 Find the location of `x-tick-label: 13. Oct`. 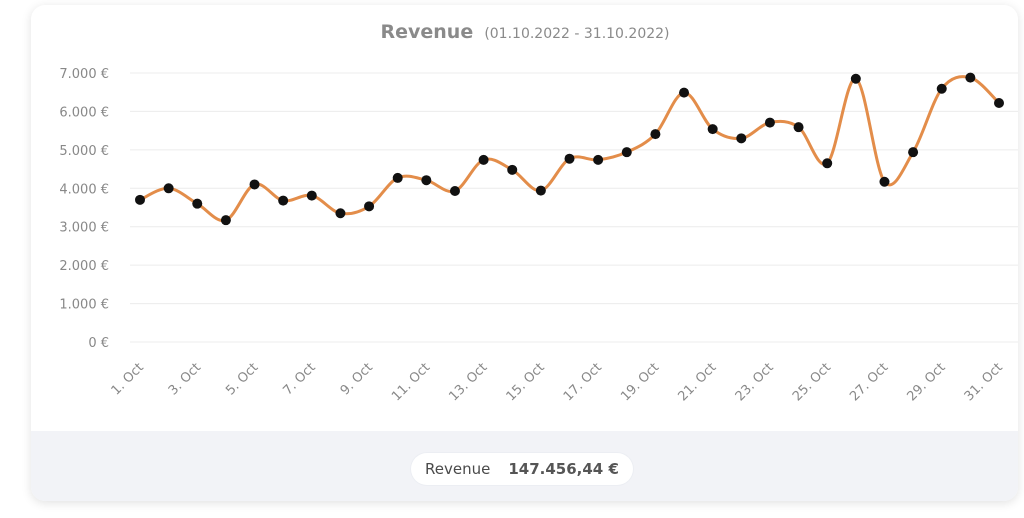

x-tick-label: 13. Oct is located at coordinates (468, 382).